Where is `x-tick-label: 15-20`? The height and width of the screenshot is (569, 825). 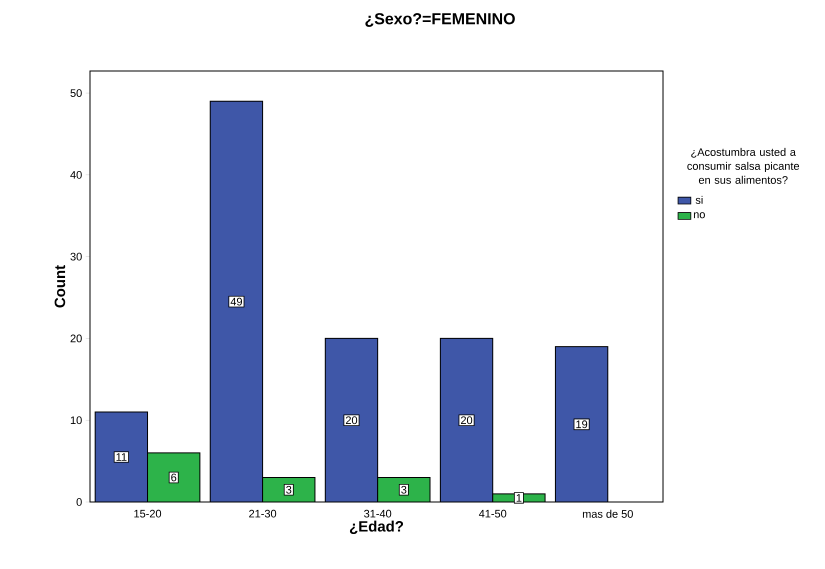
x-tick-label: 15-20 is located at coordinates (148, 514).